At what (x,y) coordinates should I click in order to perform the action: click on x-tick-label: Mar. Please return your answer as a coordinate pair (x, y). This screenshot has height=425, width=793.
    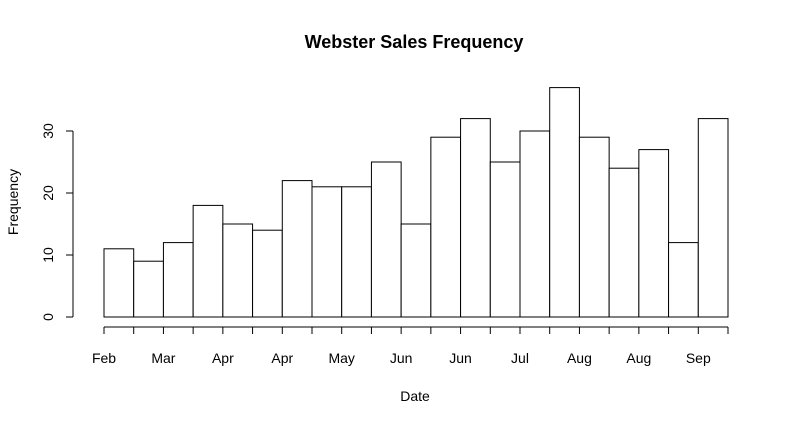
    Looking at the image, I should click on (163, 358).